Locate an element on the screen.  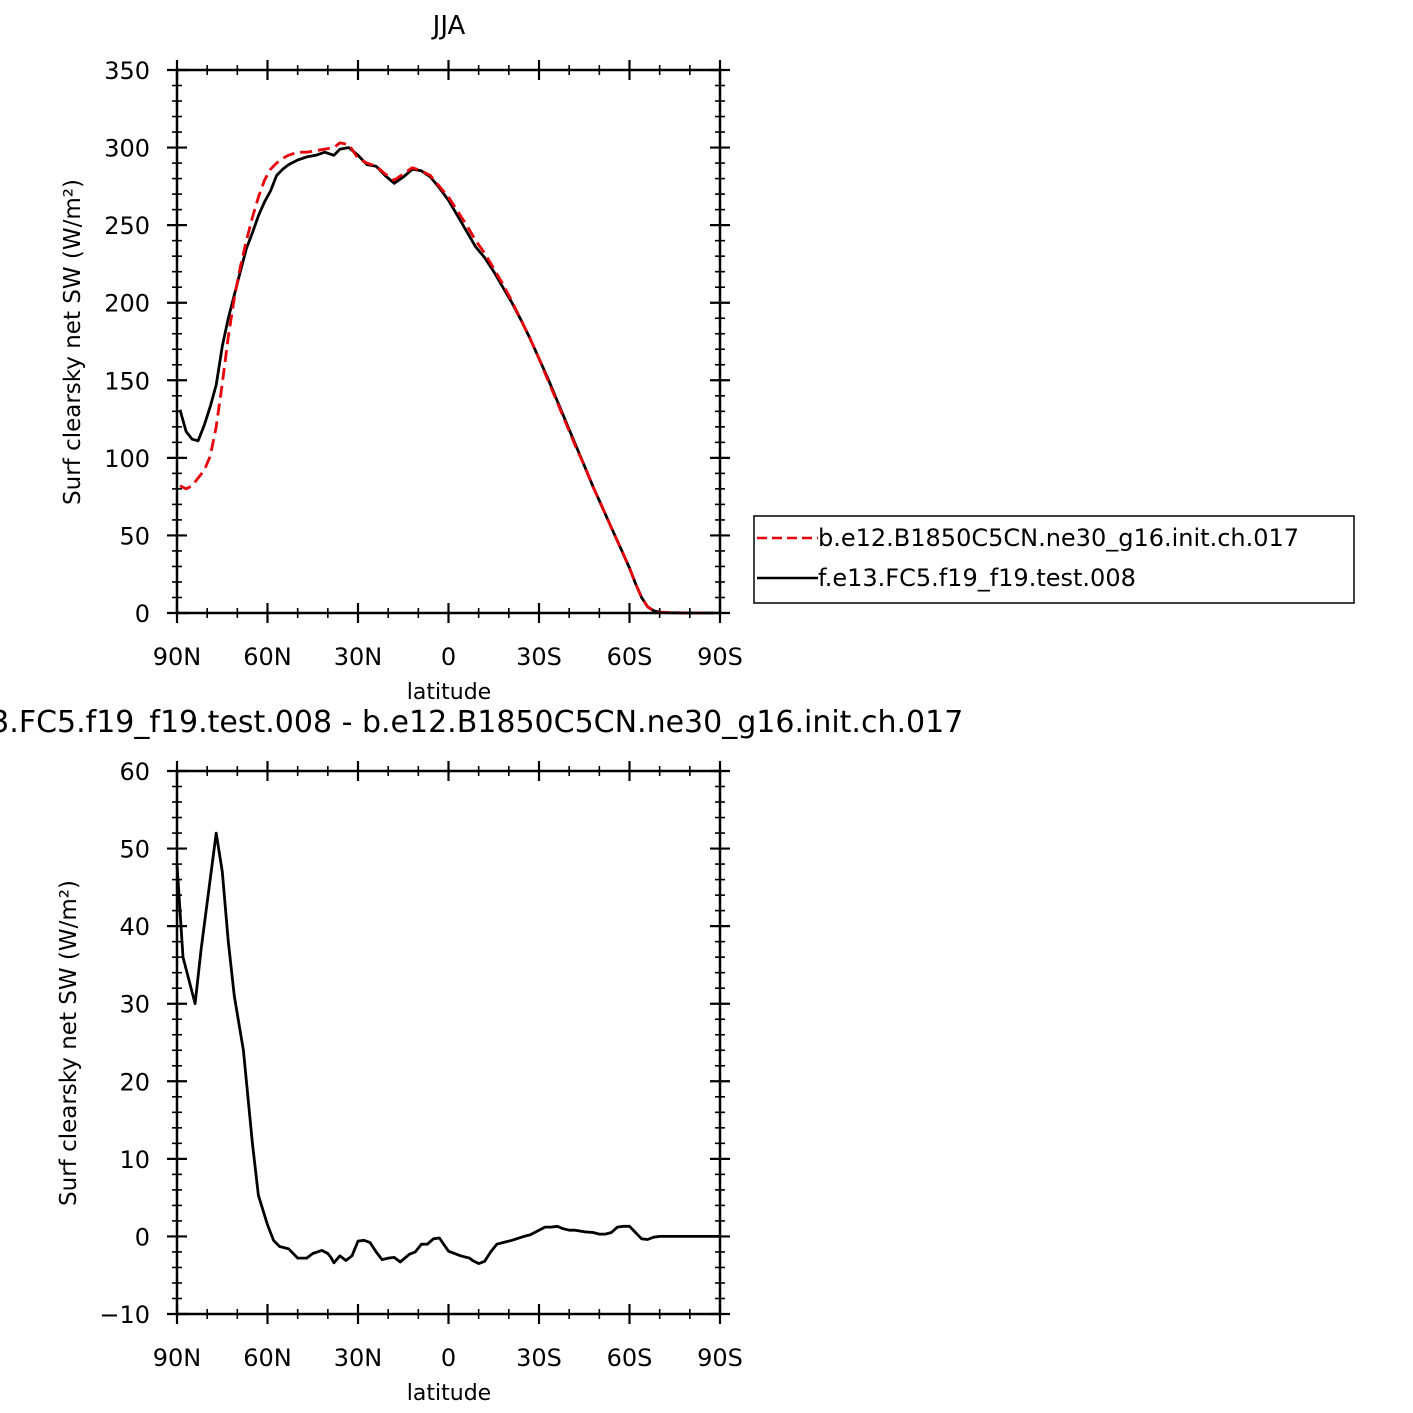
bottom-chart-frame is located at coordinates (448, 1042).